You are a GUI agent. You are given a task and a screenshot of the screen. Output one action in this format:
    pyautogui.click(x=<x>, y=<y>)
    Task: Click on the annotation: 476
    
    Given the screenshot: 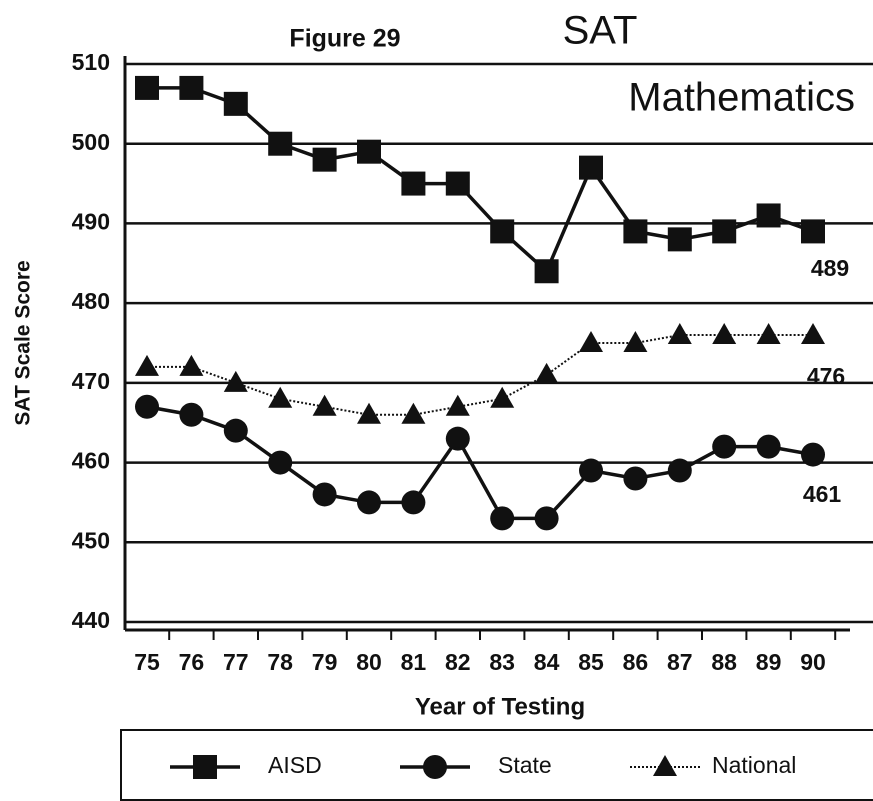 What is the action you would take?
    pyautogui.click(x=826, y=376)
    